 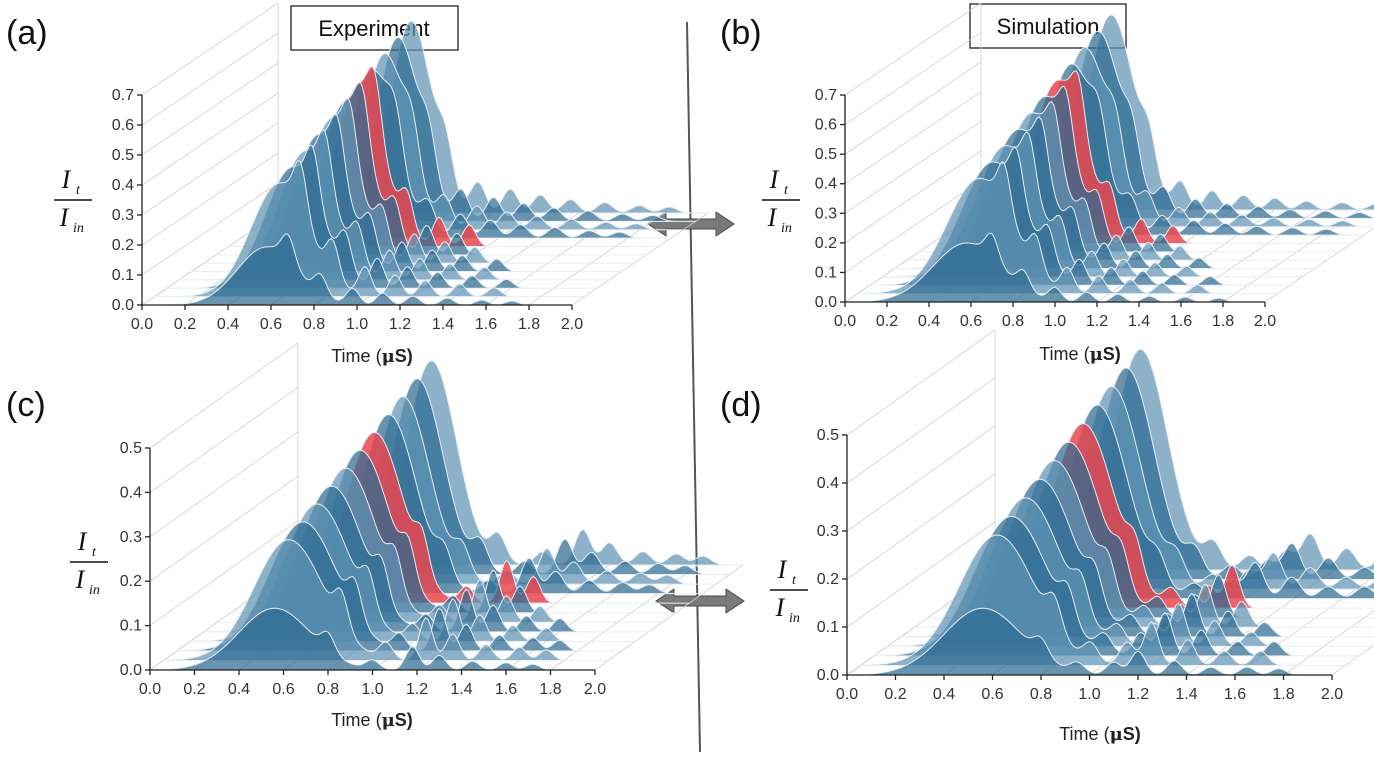 What do you see at coordinates (26, 405) in the screenshot?
I see `panel-label-c: (c)` at bounding box center [26, 405].